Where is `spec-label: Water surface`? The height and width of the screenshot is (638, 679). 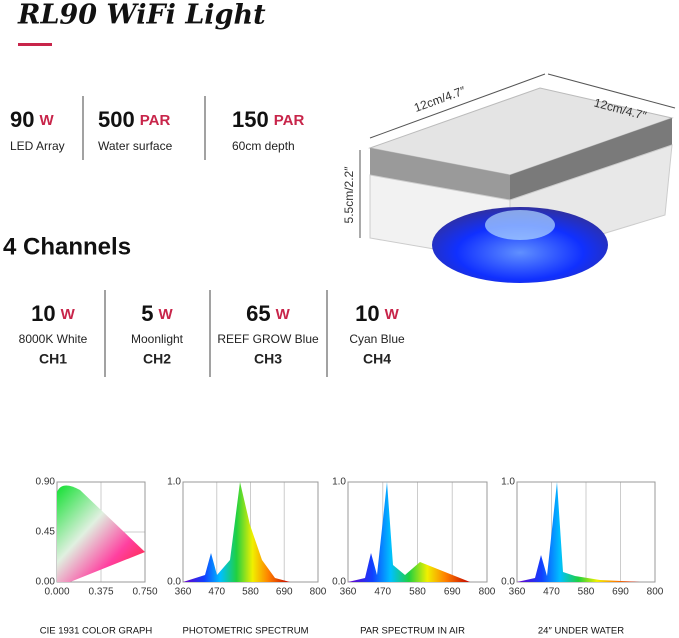 spec-label: Water surface is located at coordinates (135, 146).